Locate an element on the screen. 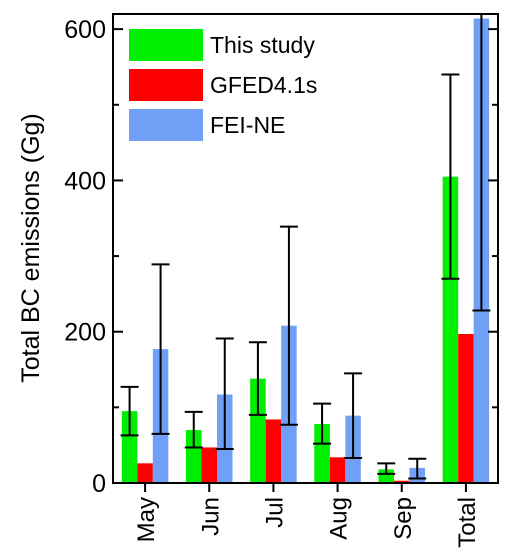  bar-this-study-jun is located at coordinates (194, 456).